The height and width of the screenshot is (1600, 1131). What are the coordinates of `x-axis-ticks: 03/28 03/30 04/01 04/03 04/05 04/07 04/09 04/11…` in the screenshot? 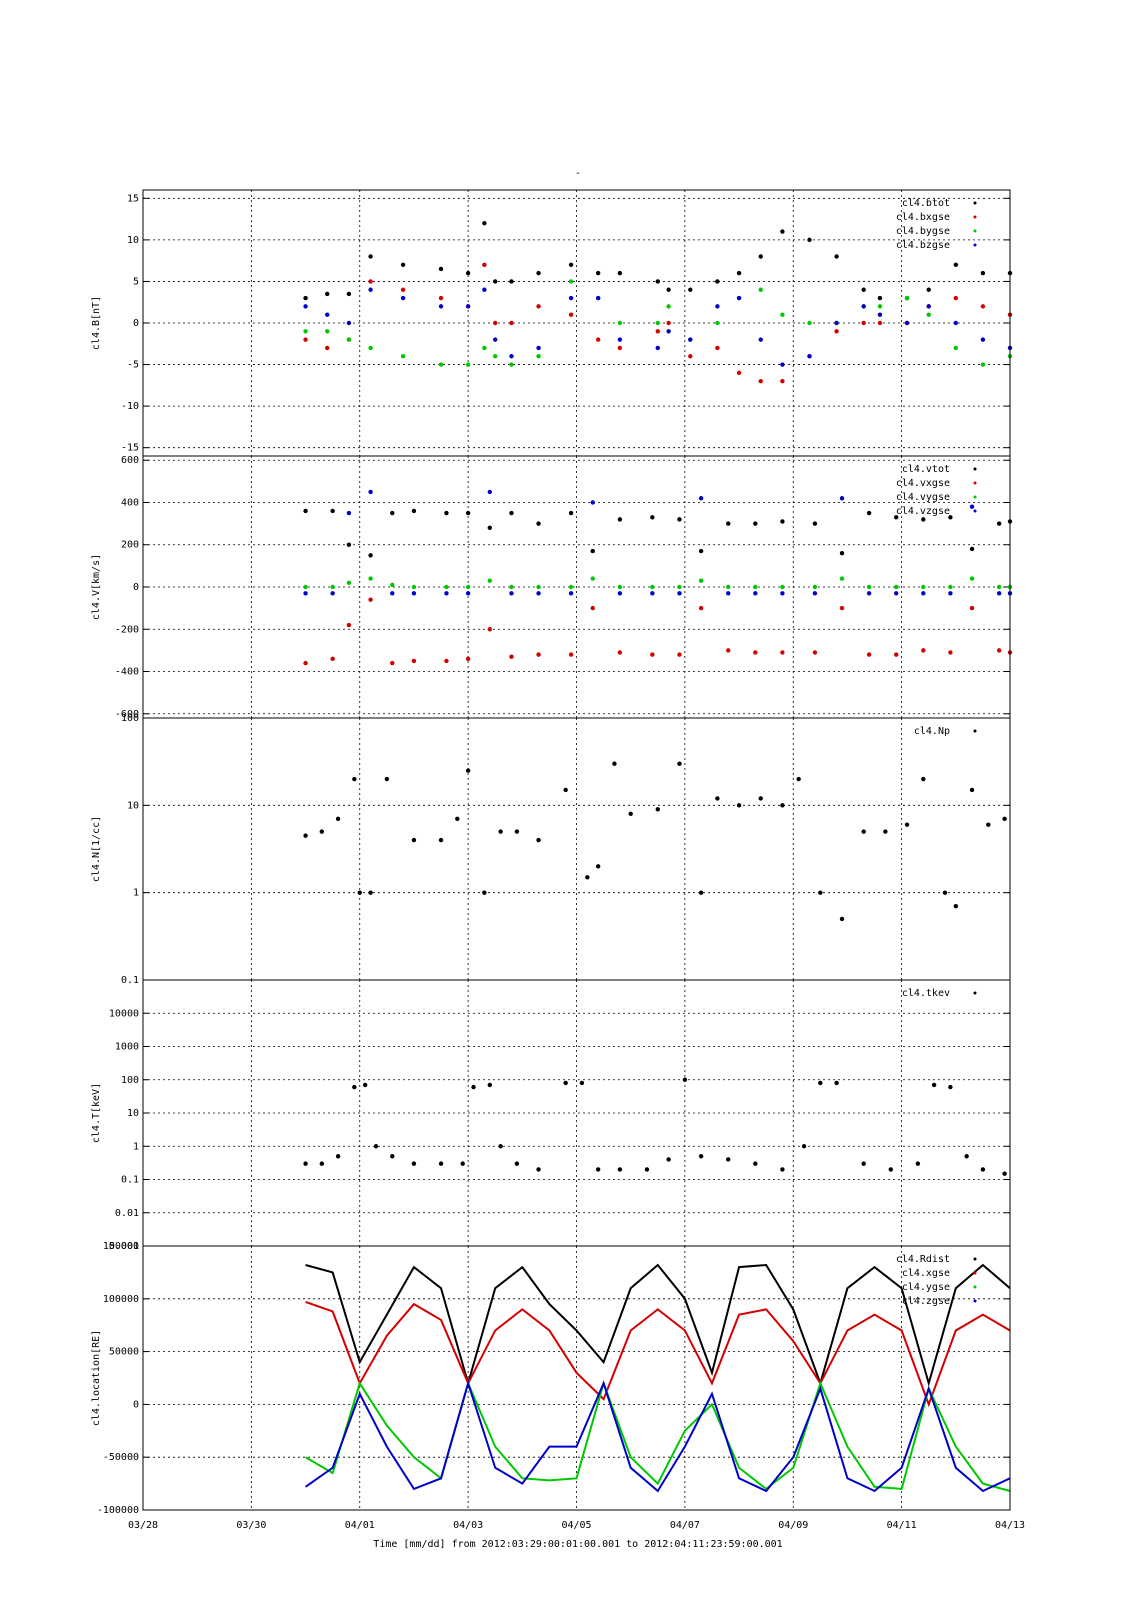 It's located at (576, 1525).